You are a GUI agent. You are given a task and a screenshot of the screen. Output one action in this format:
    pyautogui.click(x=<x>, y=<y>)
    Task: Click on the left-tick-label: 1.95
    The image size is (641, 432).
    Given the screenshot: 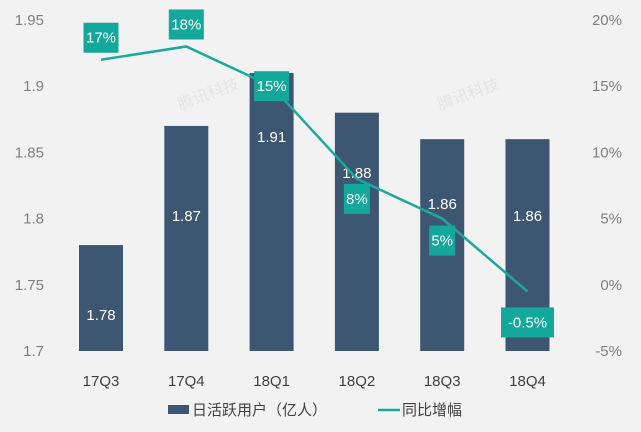 What is the action you would take?
    pyautogui.click(x=29, y=20)
    